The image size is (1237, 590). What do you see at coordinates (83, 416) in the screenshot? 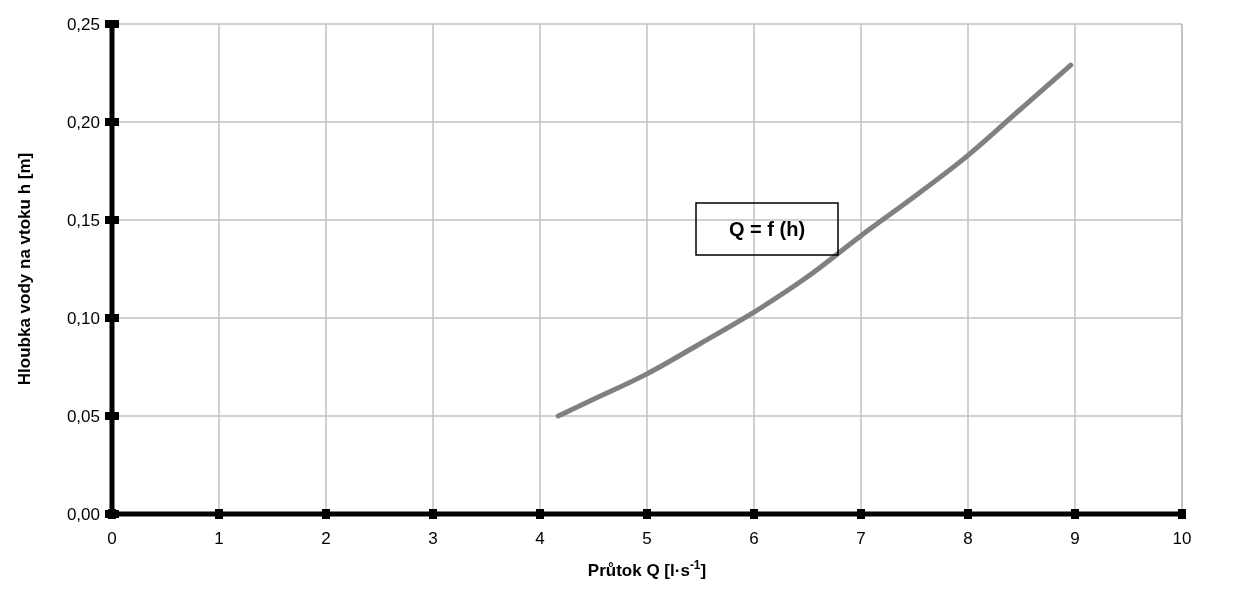
I see `y-tick-label: 0,05` at bounding box center [83, 416].